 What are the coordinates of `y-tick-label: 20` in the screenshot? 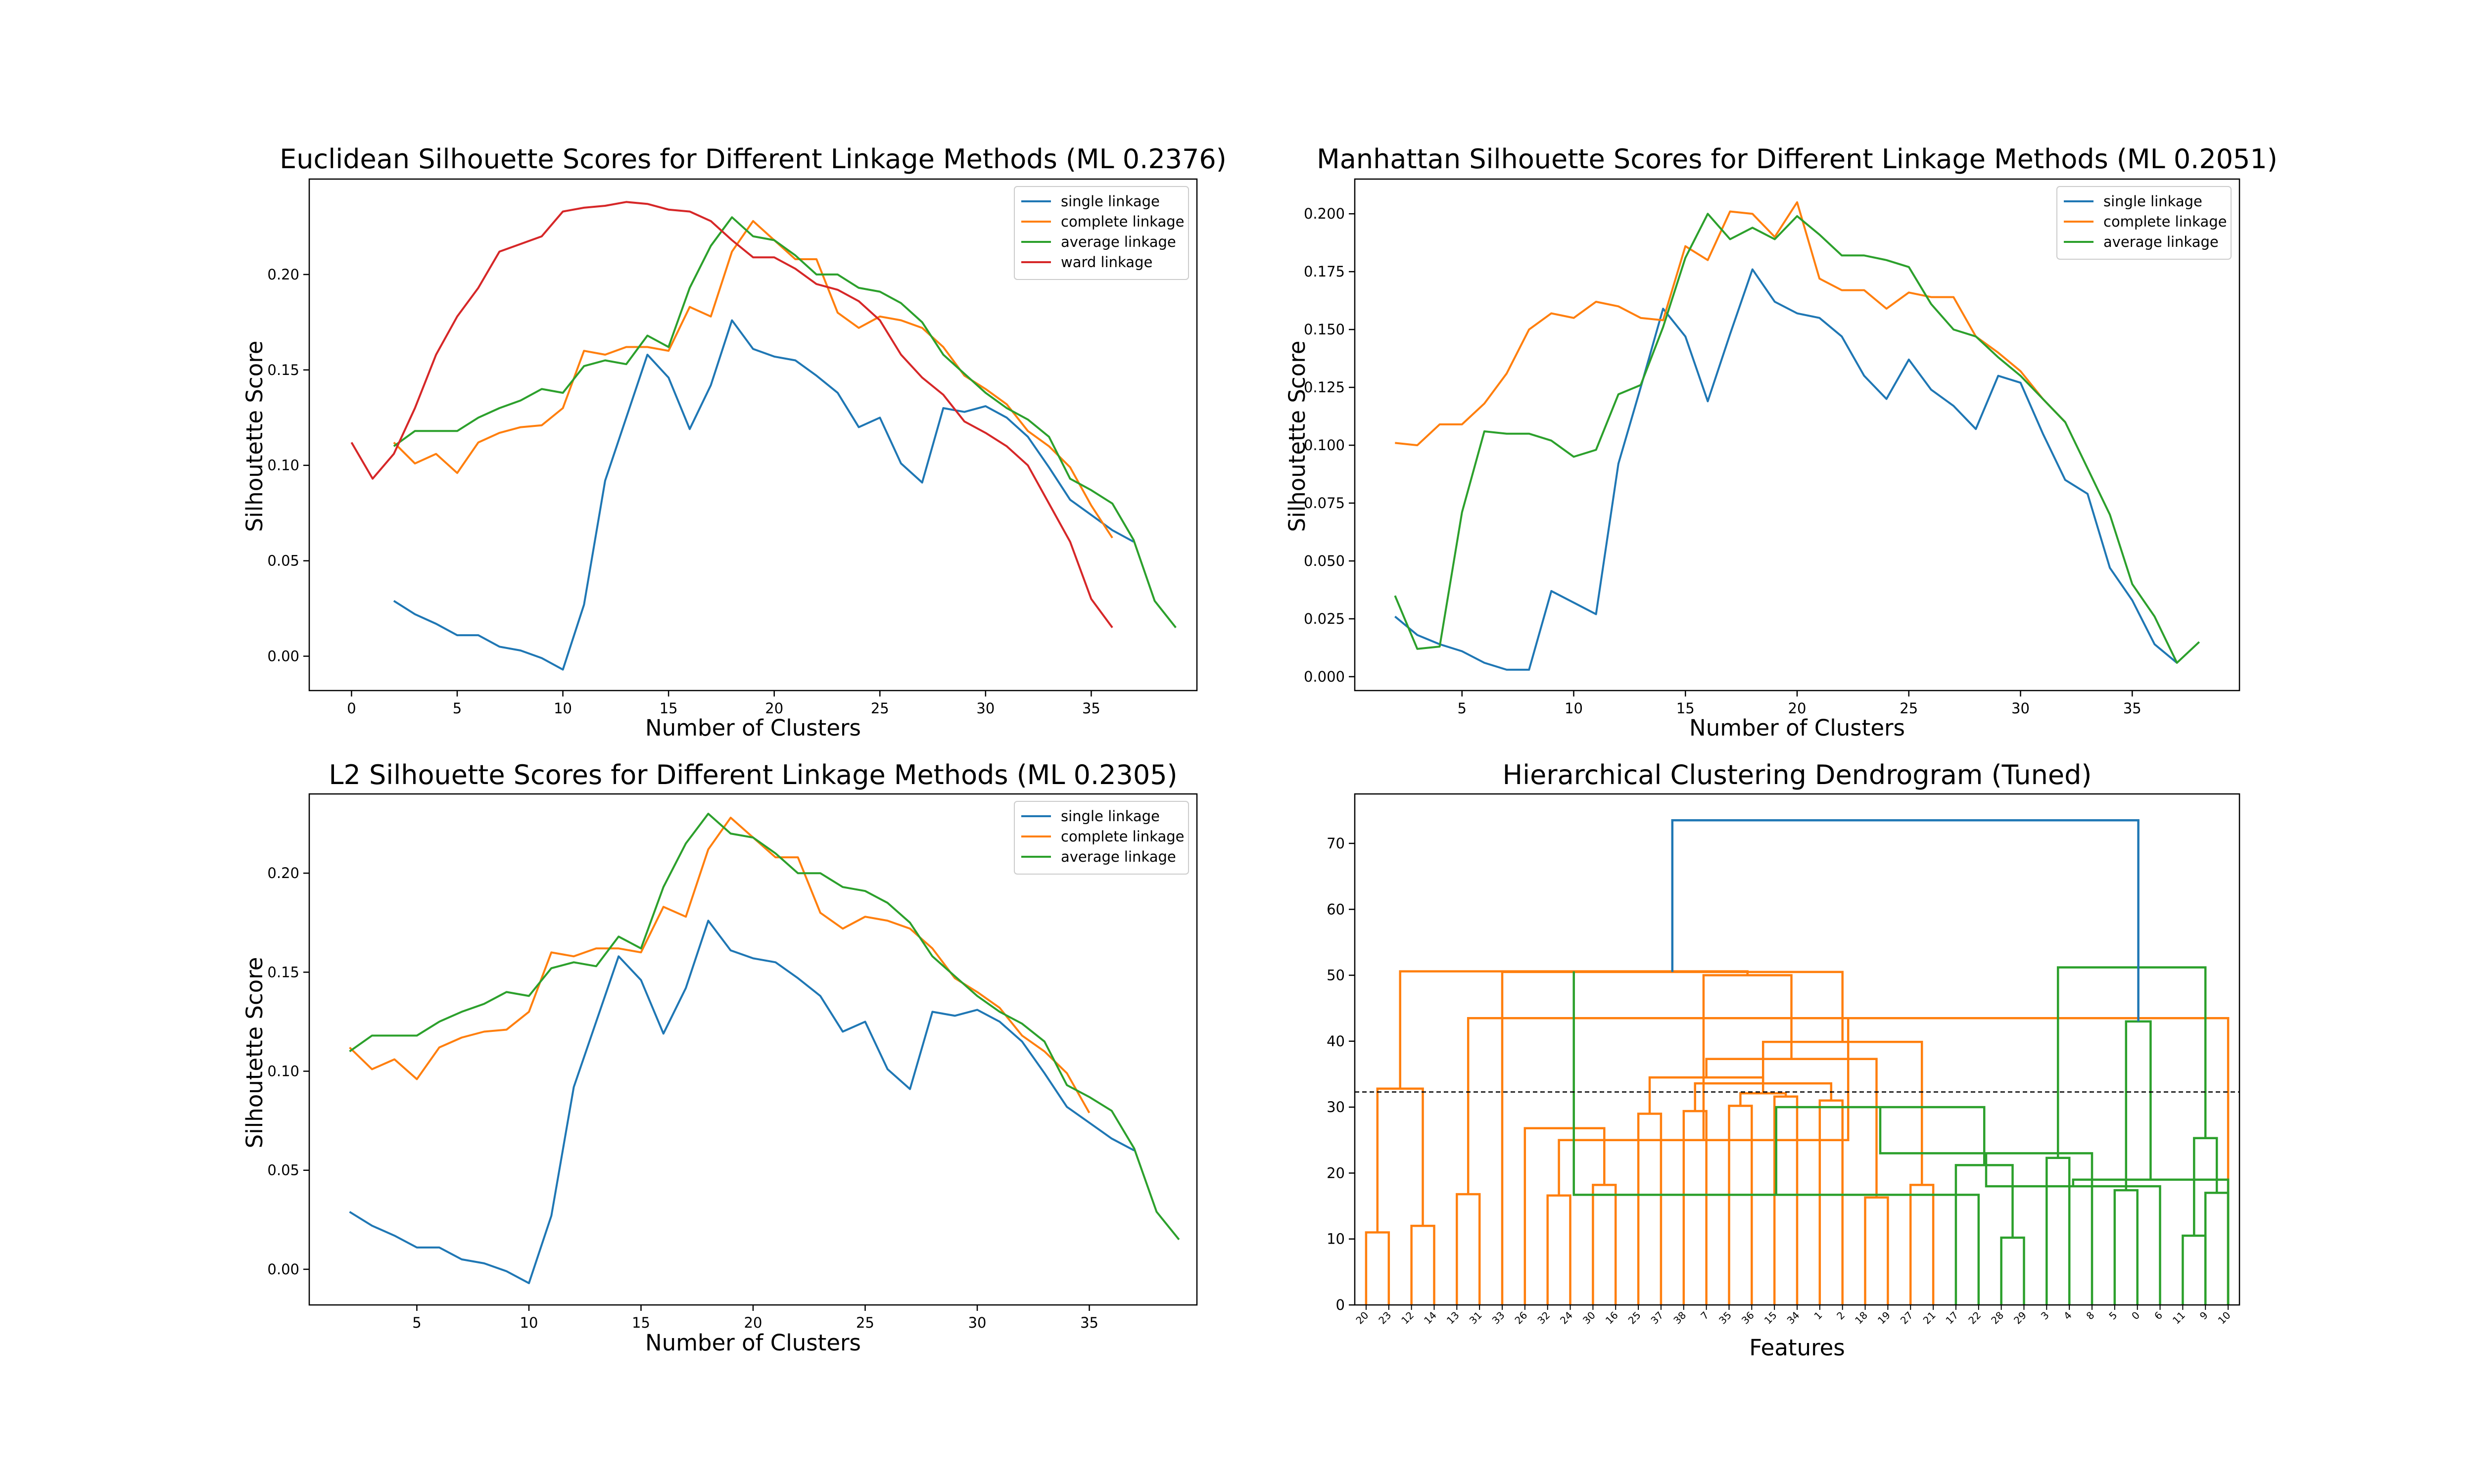 It's located at (1336, 1172).